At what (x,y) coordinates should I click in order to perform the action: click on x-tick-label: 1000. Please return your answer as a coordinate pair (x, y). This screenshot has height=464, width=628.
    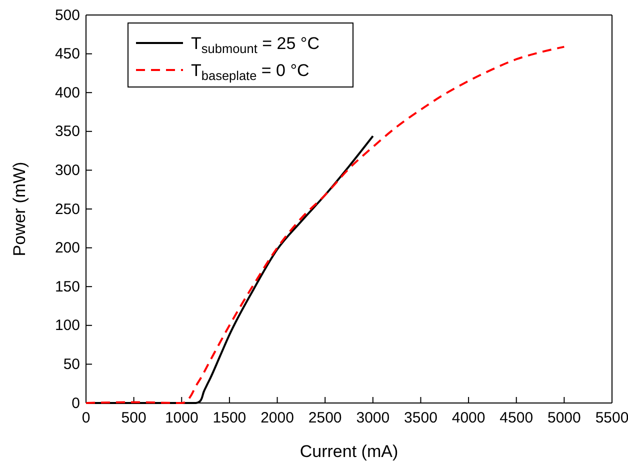
    Looking at the image, I should click on (181, 418).